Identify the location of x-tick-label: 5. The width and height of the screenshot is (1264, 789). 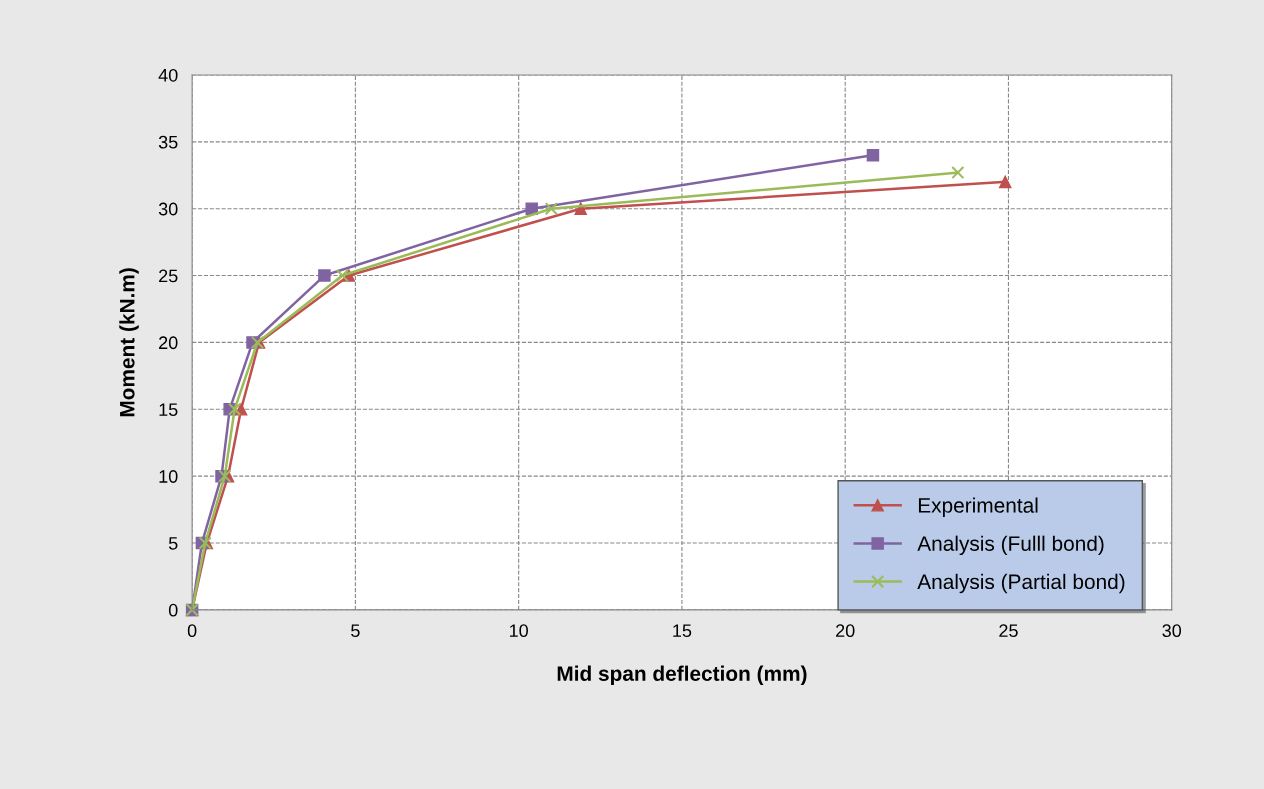
(355, 631).